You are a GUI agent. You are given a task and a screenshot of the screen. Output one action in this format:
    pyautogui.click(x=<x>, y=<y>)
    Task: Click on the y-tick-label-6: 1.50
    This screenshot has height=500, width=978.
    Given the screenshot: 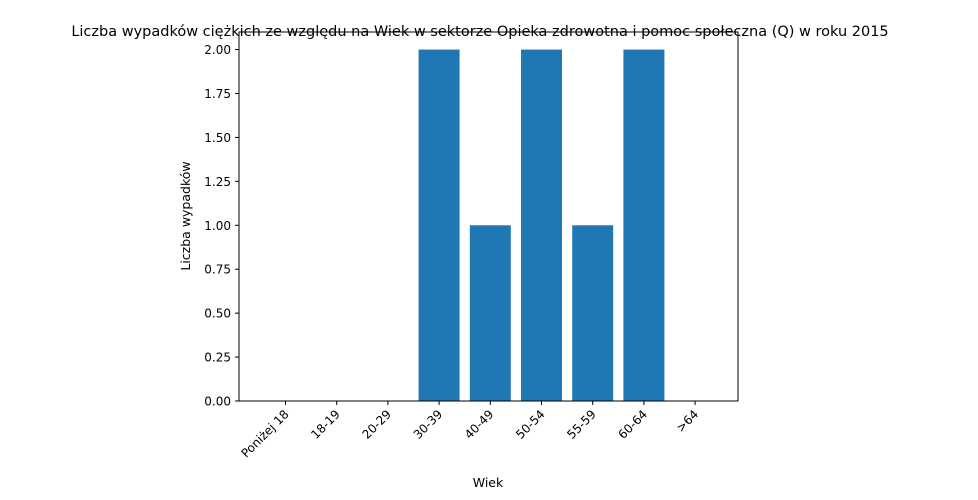 What is the action you would take?
    pyautogui.click(x=217, y=138)
    